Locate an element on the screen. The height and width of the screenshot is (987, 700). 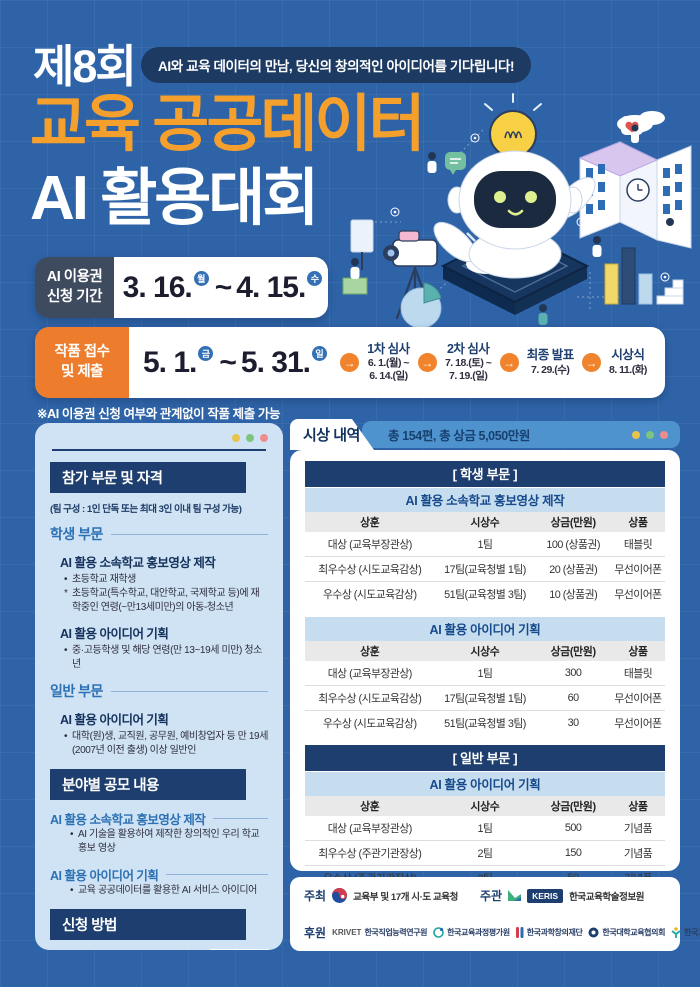
sponsor-label: 후원 is located at coordinates (315, 933).